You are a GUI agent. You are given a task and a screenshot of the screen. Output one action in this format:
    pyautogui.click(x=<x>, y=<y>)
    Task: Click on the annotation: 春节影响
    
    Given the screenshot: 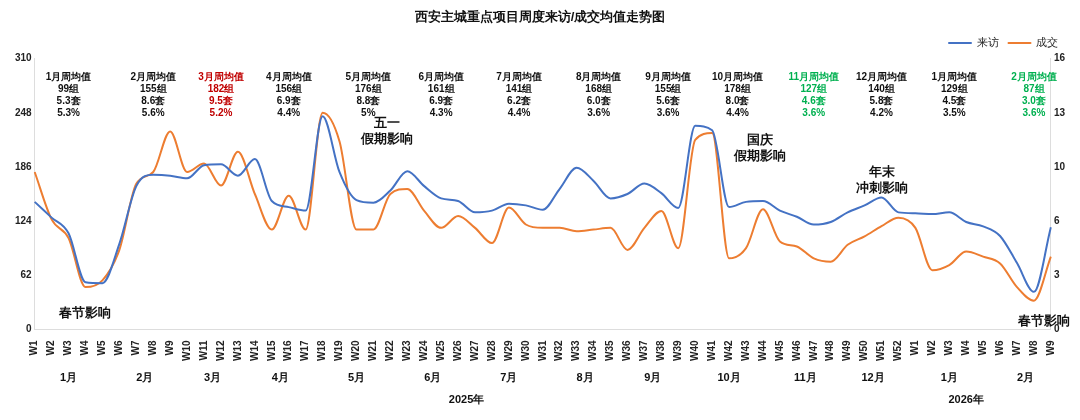 What is the action you would take?
    pyautogui.click(x=85, y=312)
    